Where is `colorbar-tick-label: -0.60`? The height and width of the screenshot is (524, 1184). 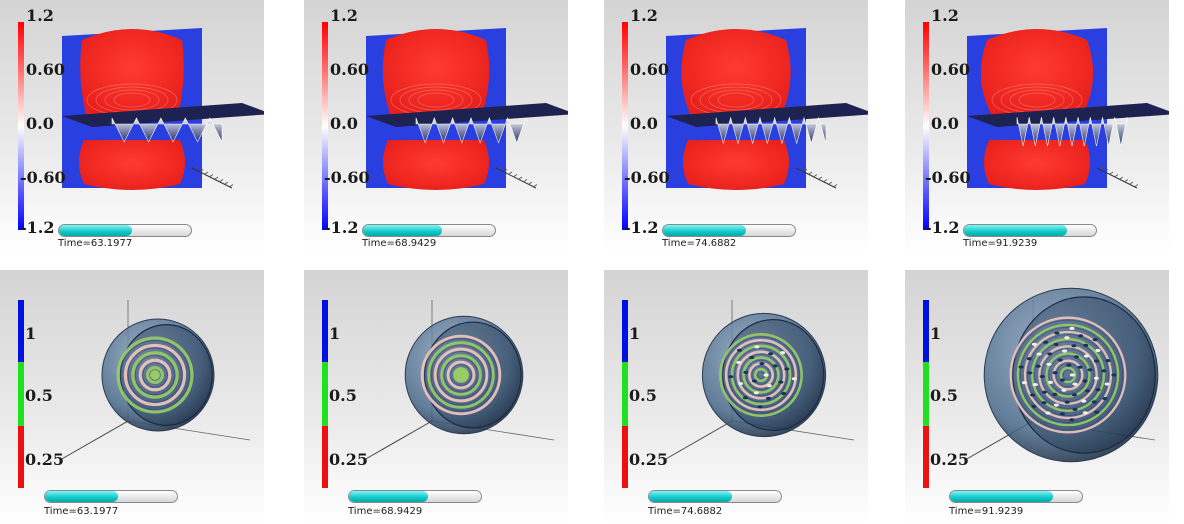
colorbar-tick-label: -0.60 is located at coordinates (647, 177).